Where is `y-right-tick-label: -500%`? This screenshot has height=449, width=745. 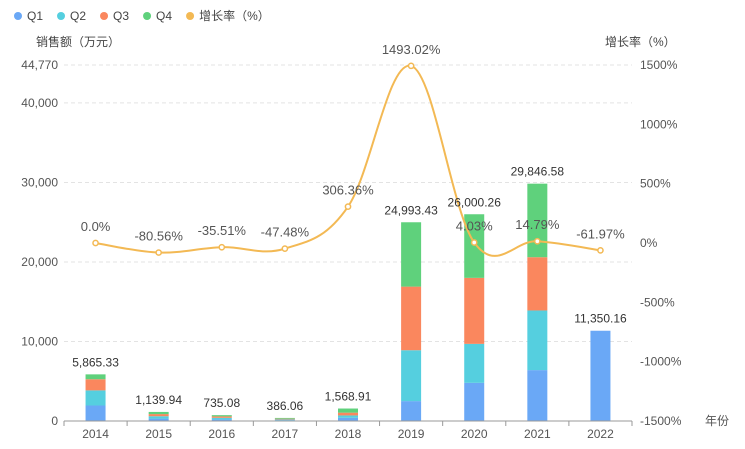 y-right-tick-label: -500% is located at coordinates (657, 302).